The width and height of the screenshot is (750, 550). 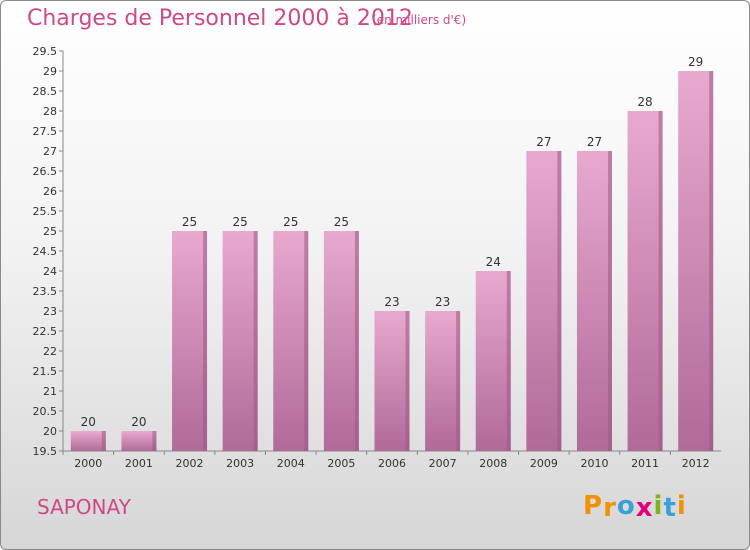 What do you see at coordinates (290, 222) in the screenshot?
I see `data-label-2004: 25` at bounding box center [290, 222].